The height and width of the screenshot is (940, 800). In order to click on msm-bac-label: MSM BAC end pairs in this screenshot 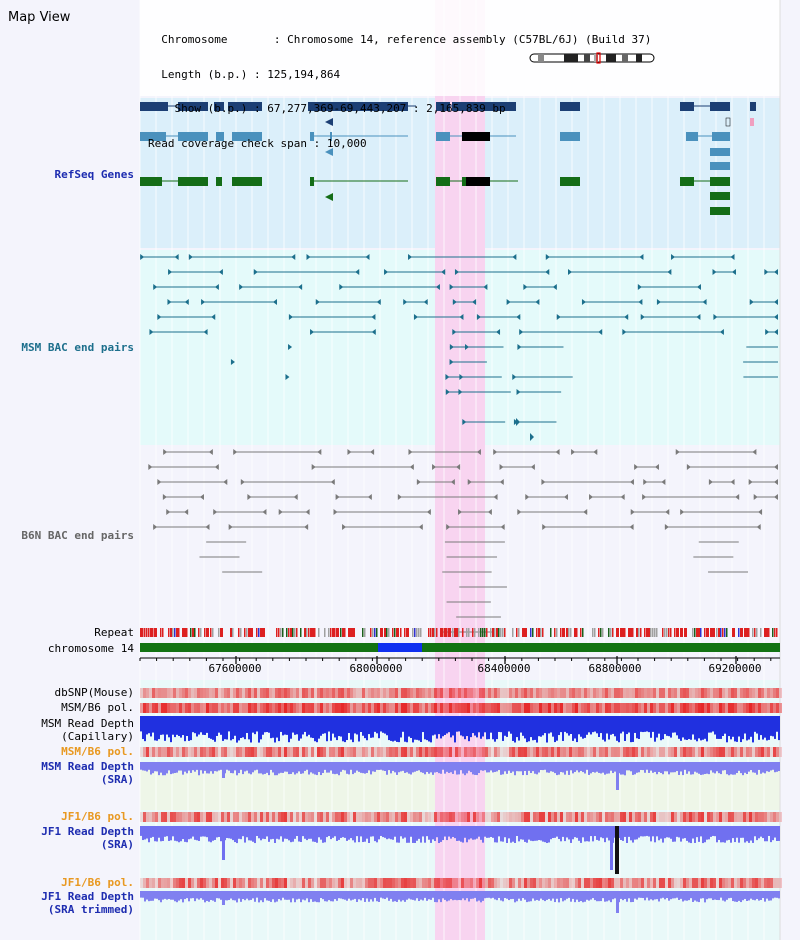, I will do `click(77, 347)`.